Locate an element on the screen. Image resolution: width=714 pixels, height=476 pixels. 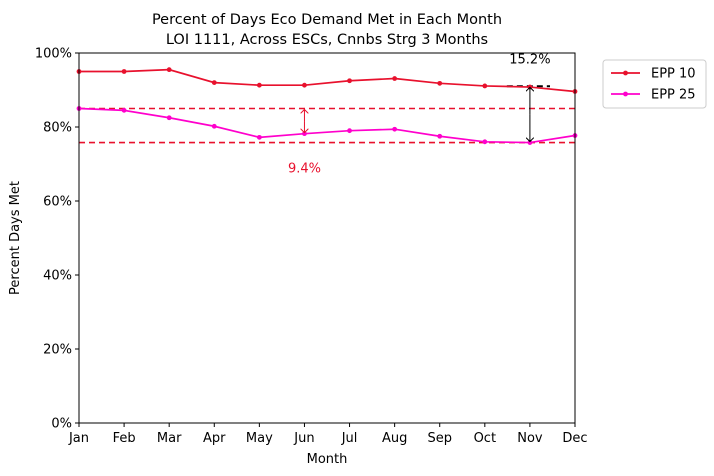
x-tick-label: Jan is located at coordinates (78, 438).